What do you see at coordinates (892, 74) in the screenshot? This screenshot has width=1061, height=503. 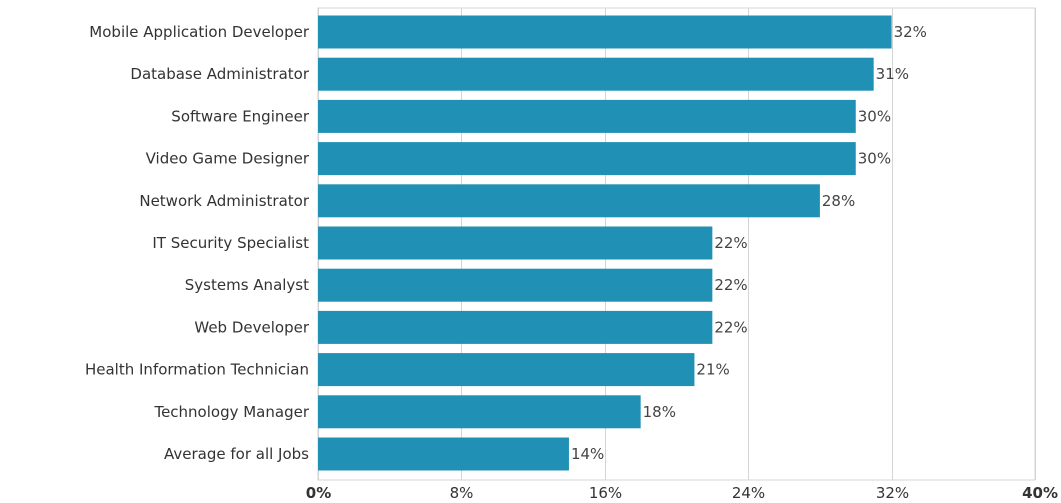 I see `value-label: 31%` at bounding box center [892, 74].